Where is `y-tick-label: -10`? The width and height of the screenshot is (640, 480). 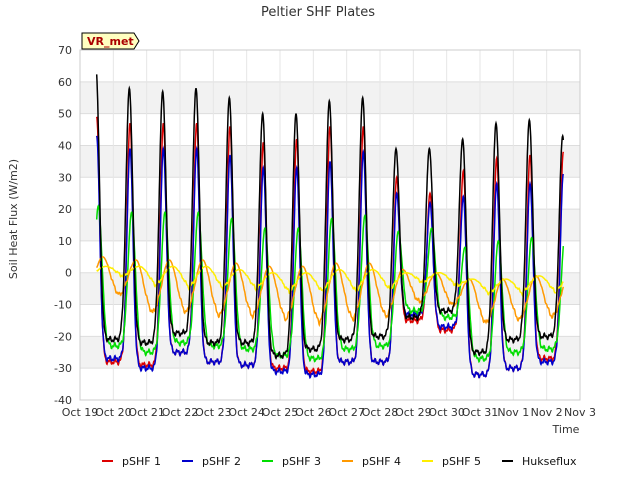
y-tick-label: -10 is located at coordinates (63, 305).